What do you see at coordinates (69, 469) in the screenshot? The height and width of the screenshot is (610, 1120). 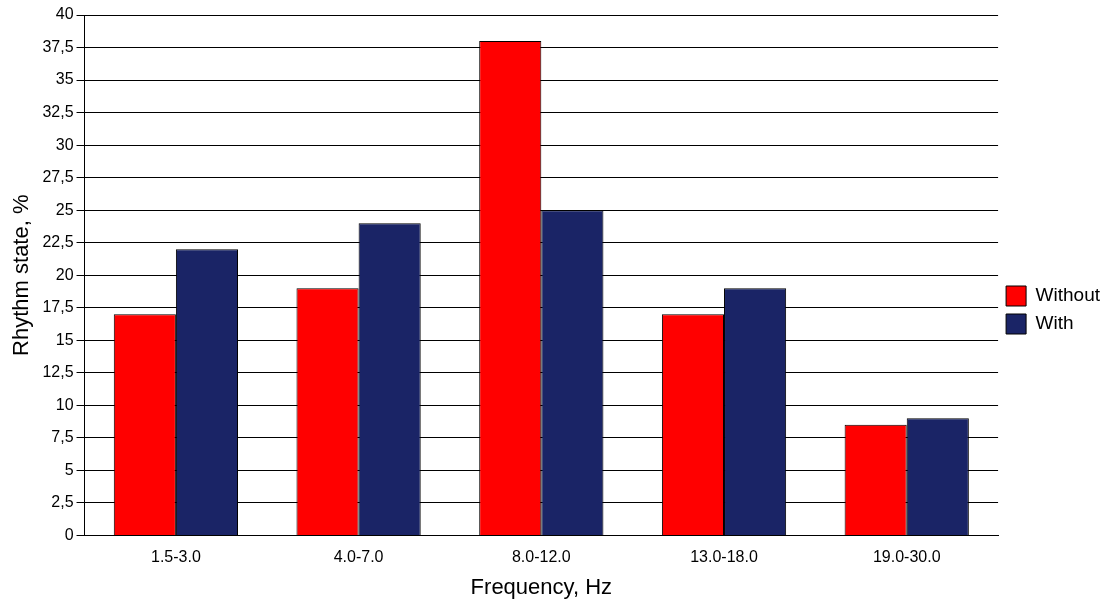 I see `y-tick-label: 5` at bounding box center [69, 469].